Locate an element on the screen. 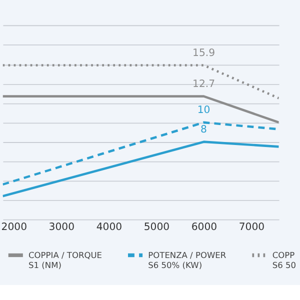  data-label: 12.7 is located at coordinates (204, 84).